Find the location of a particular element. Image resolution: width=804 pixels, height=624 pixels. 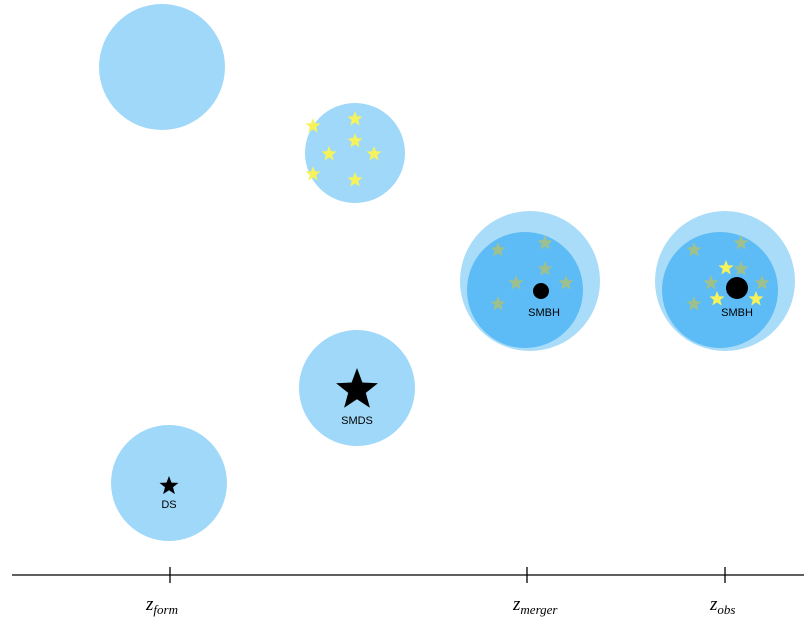

label: SMDS is located at coordinates (357, 421).